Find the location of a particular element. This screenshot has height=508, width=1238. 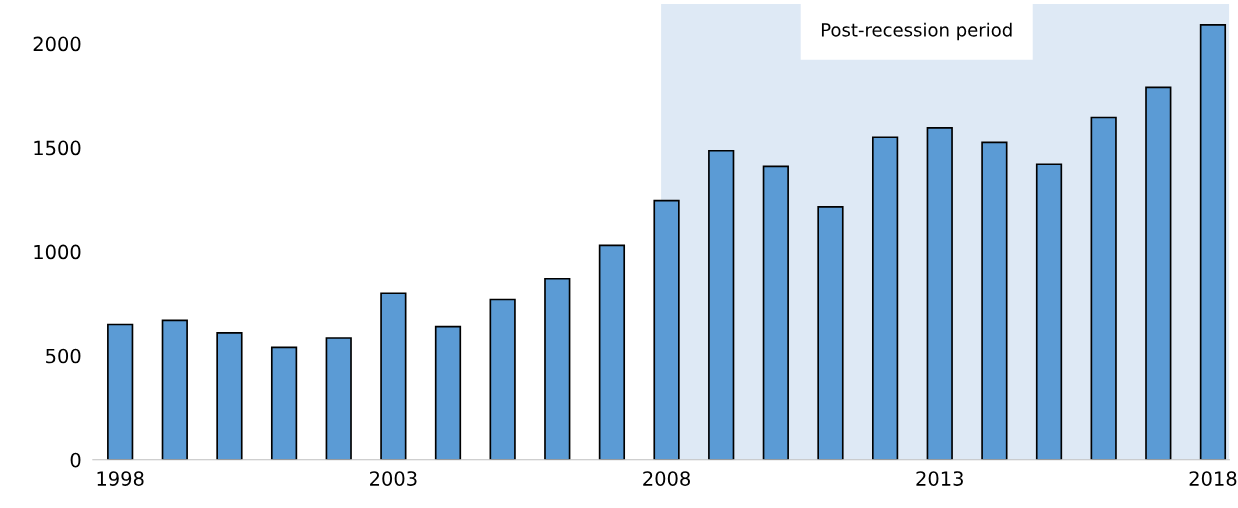

y-tick-label: 500 is located at coordinates (63, 356).